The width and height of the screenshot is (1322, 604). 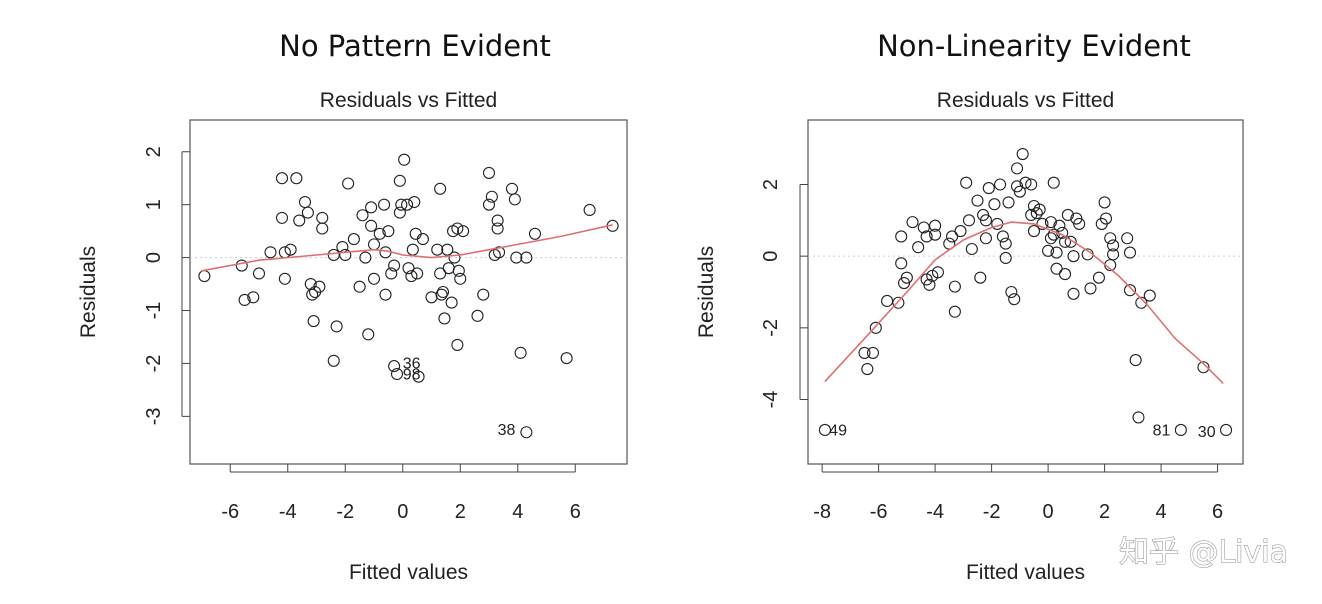 What do you see at coordinates (412, 364) in the screenshot?
I see `observation-label: 36` at bounding box center [412, 364].